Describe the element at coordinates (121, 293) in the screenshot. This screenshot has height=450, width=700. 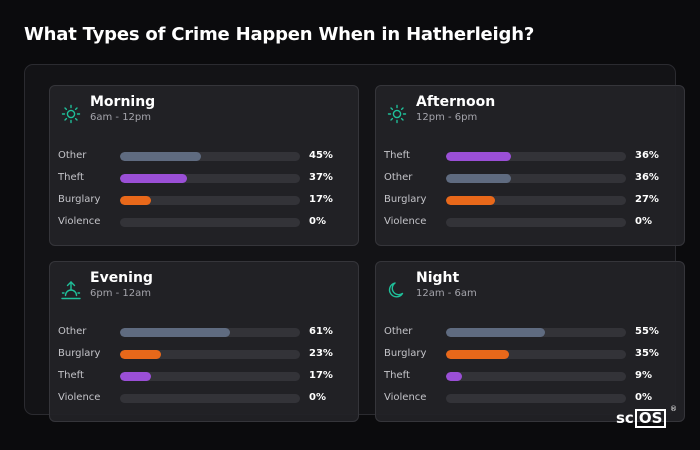
I see `card-time-range: 6pm - 12am` at that location.